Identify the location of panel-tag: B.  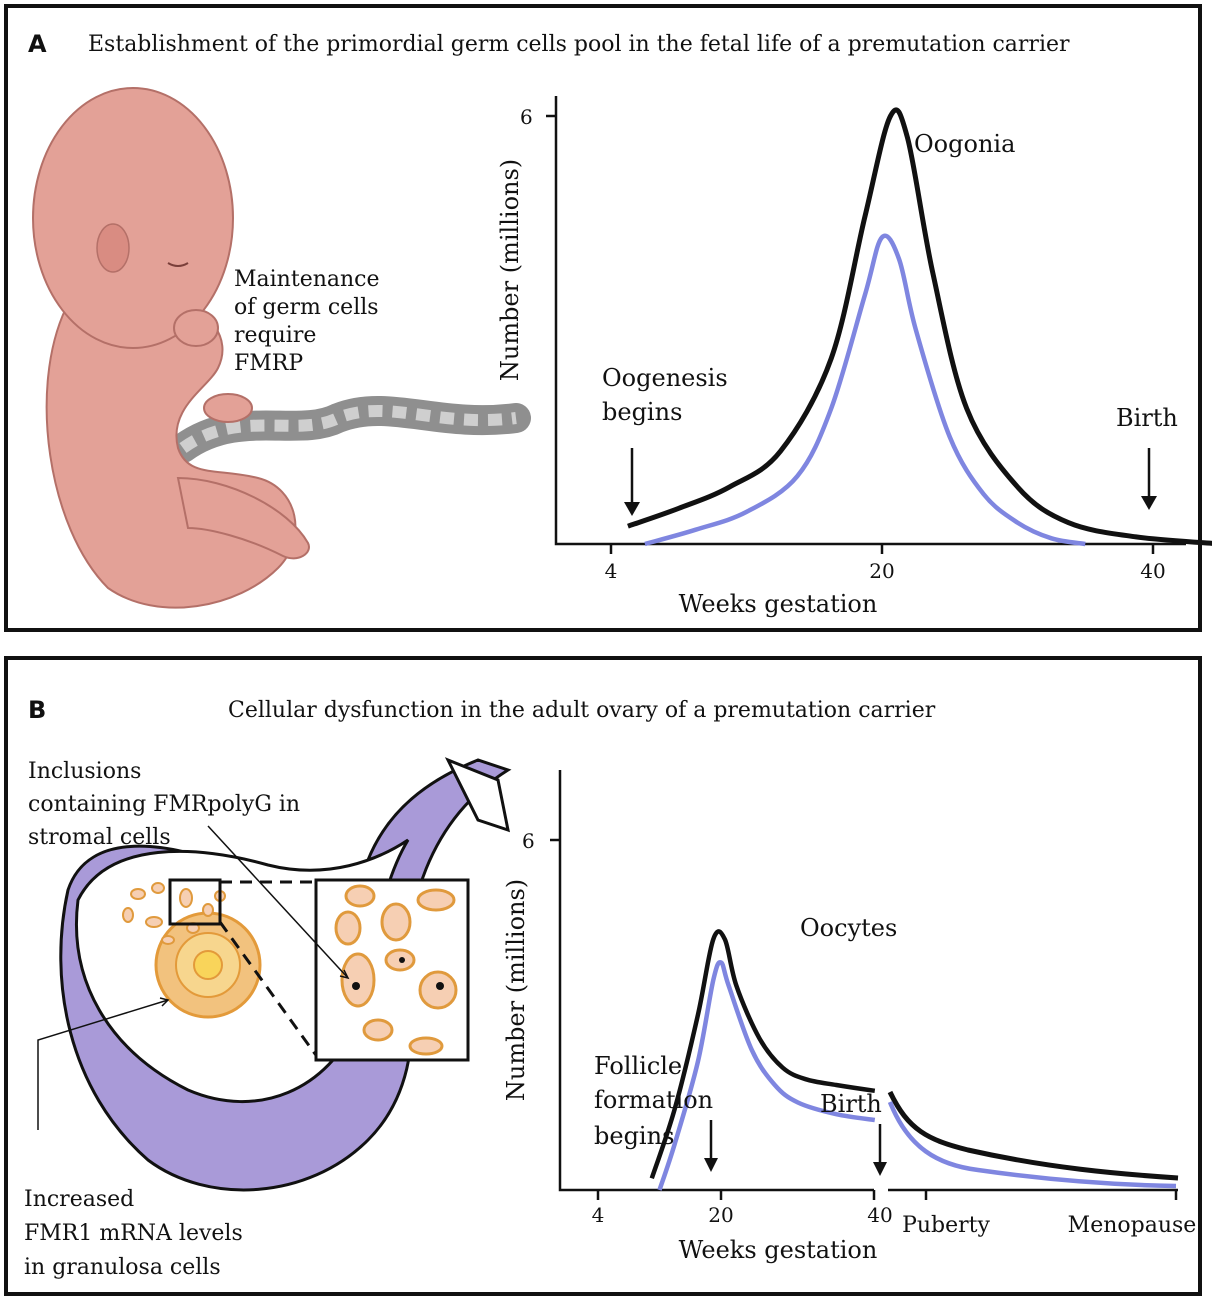
(37, 710).